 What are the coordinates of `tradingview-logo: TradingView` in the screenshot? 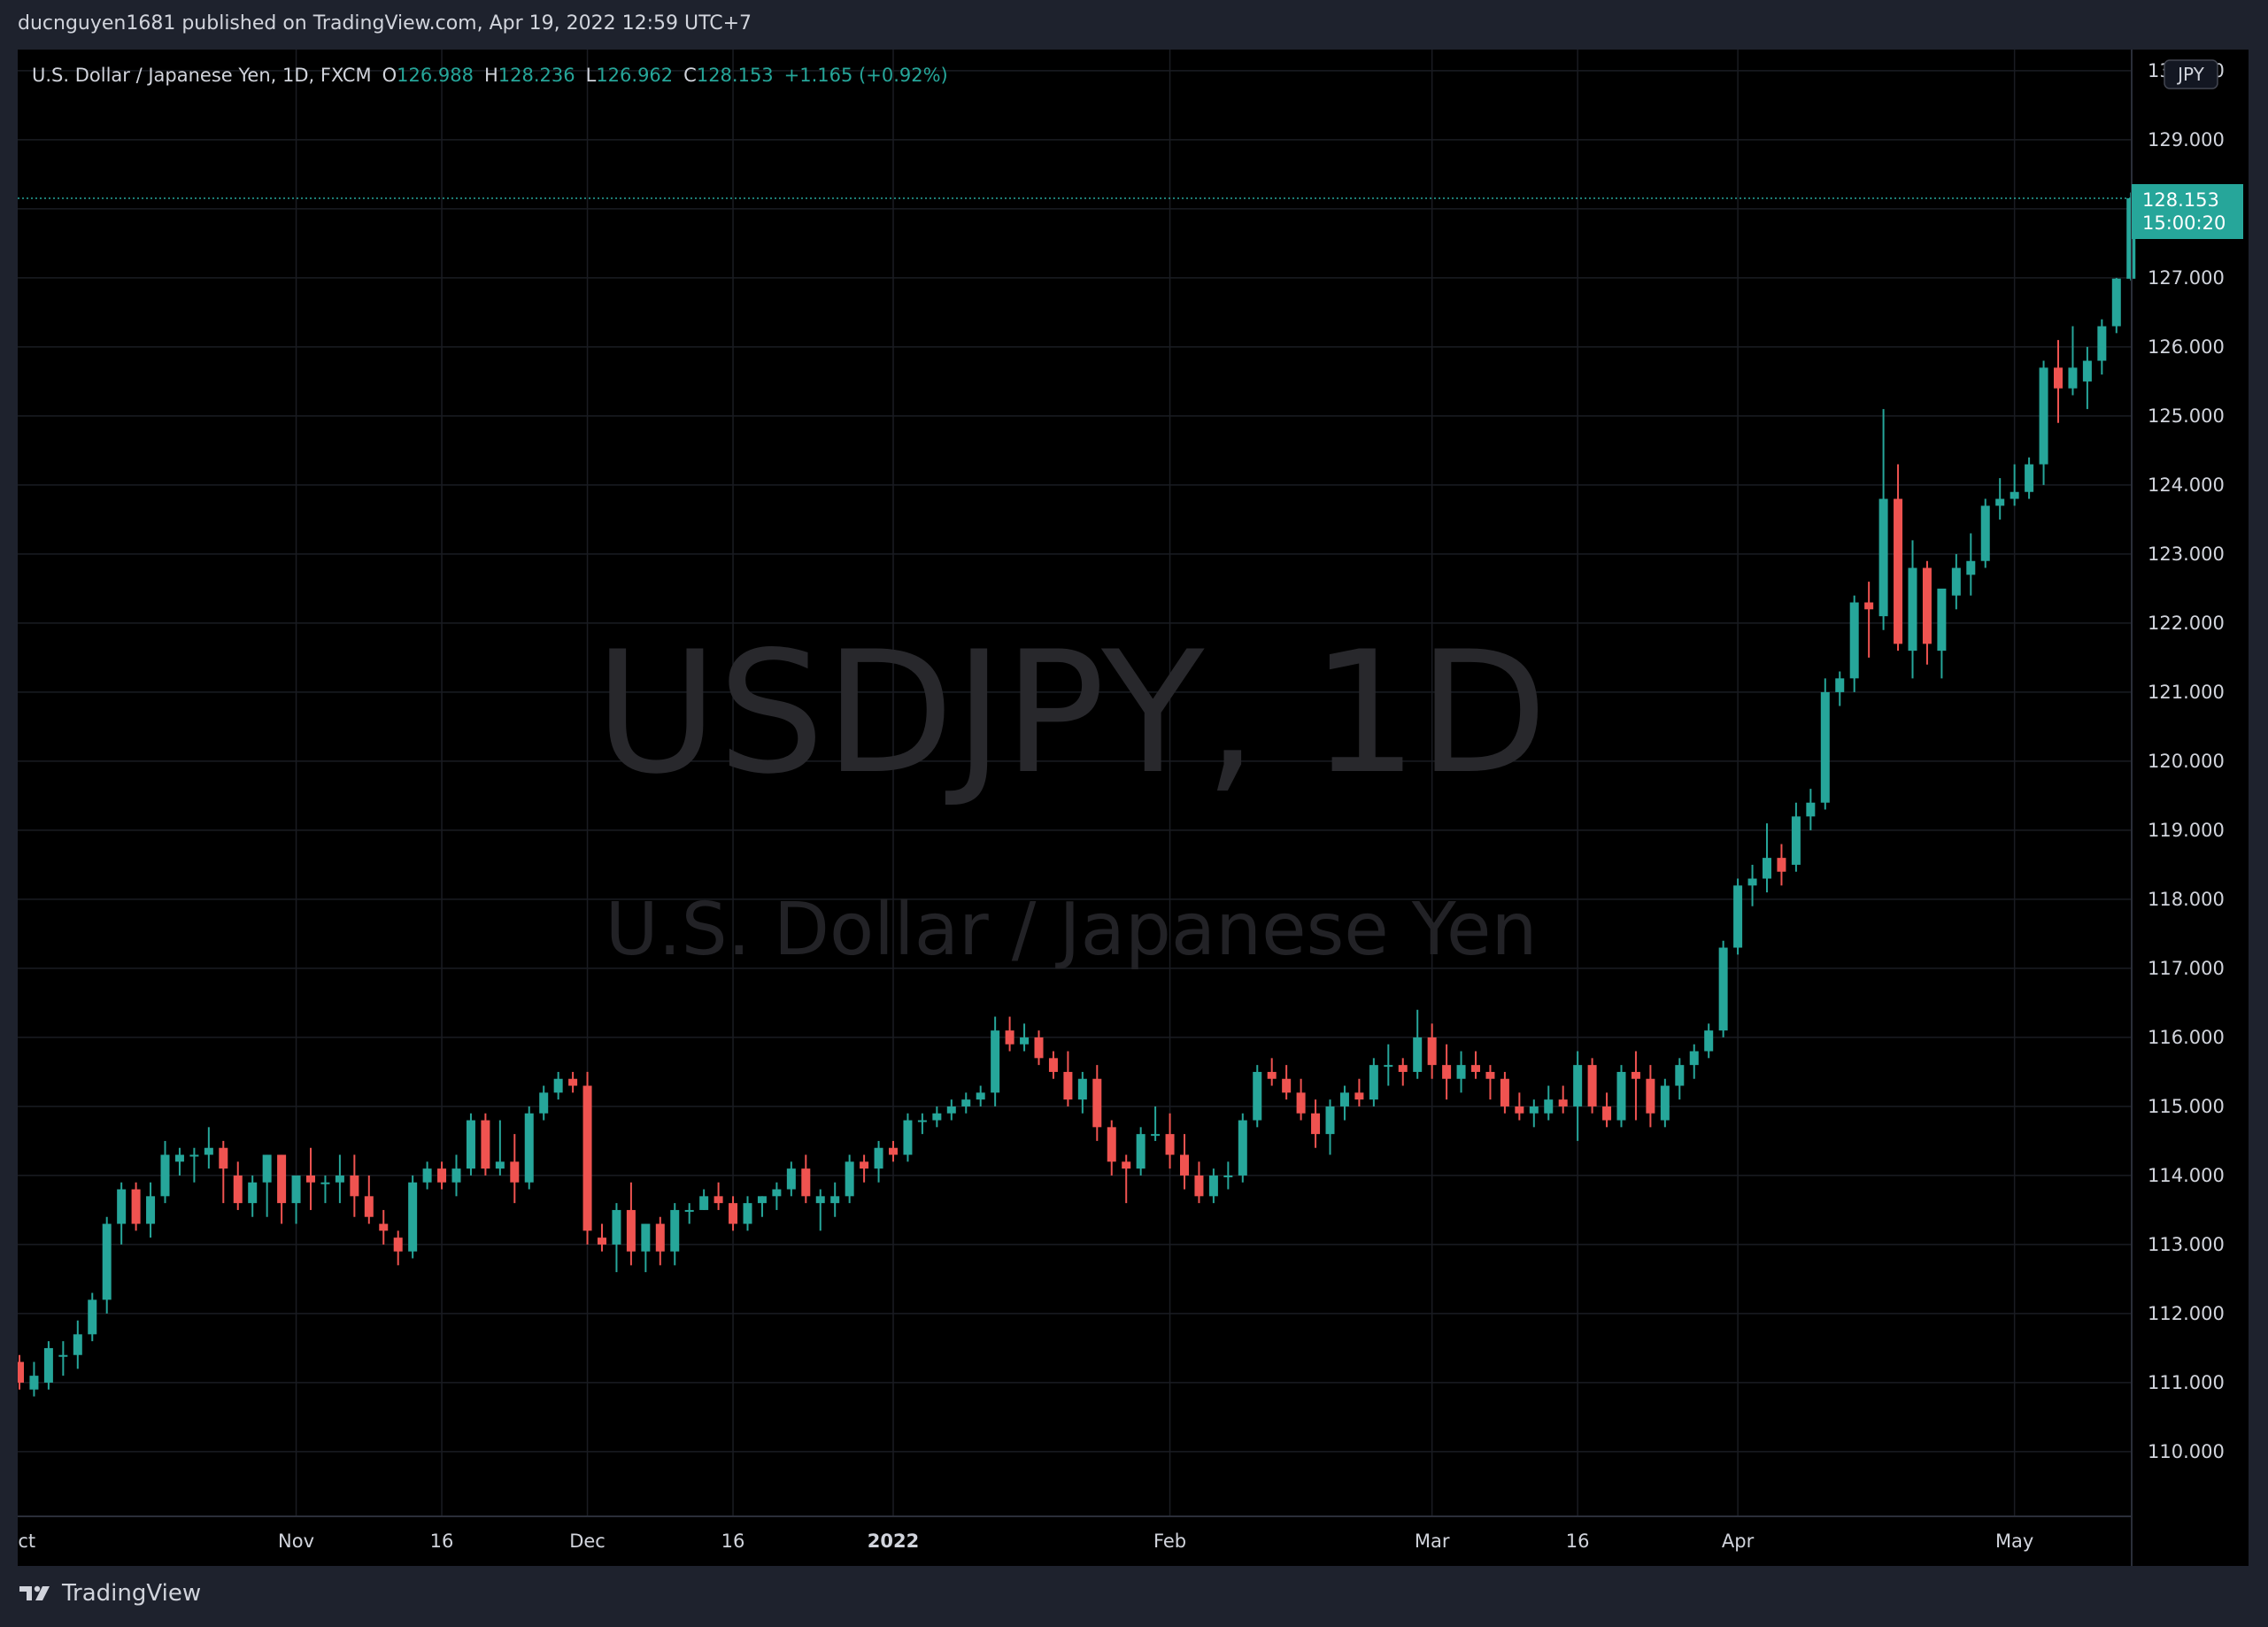 It's located at (109, 1593).